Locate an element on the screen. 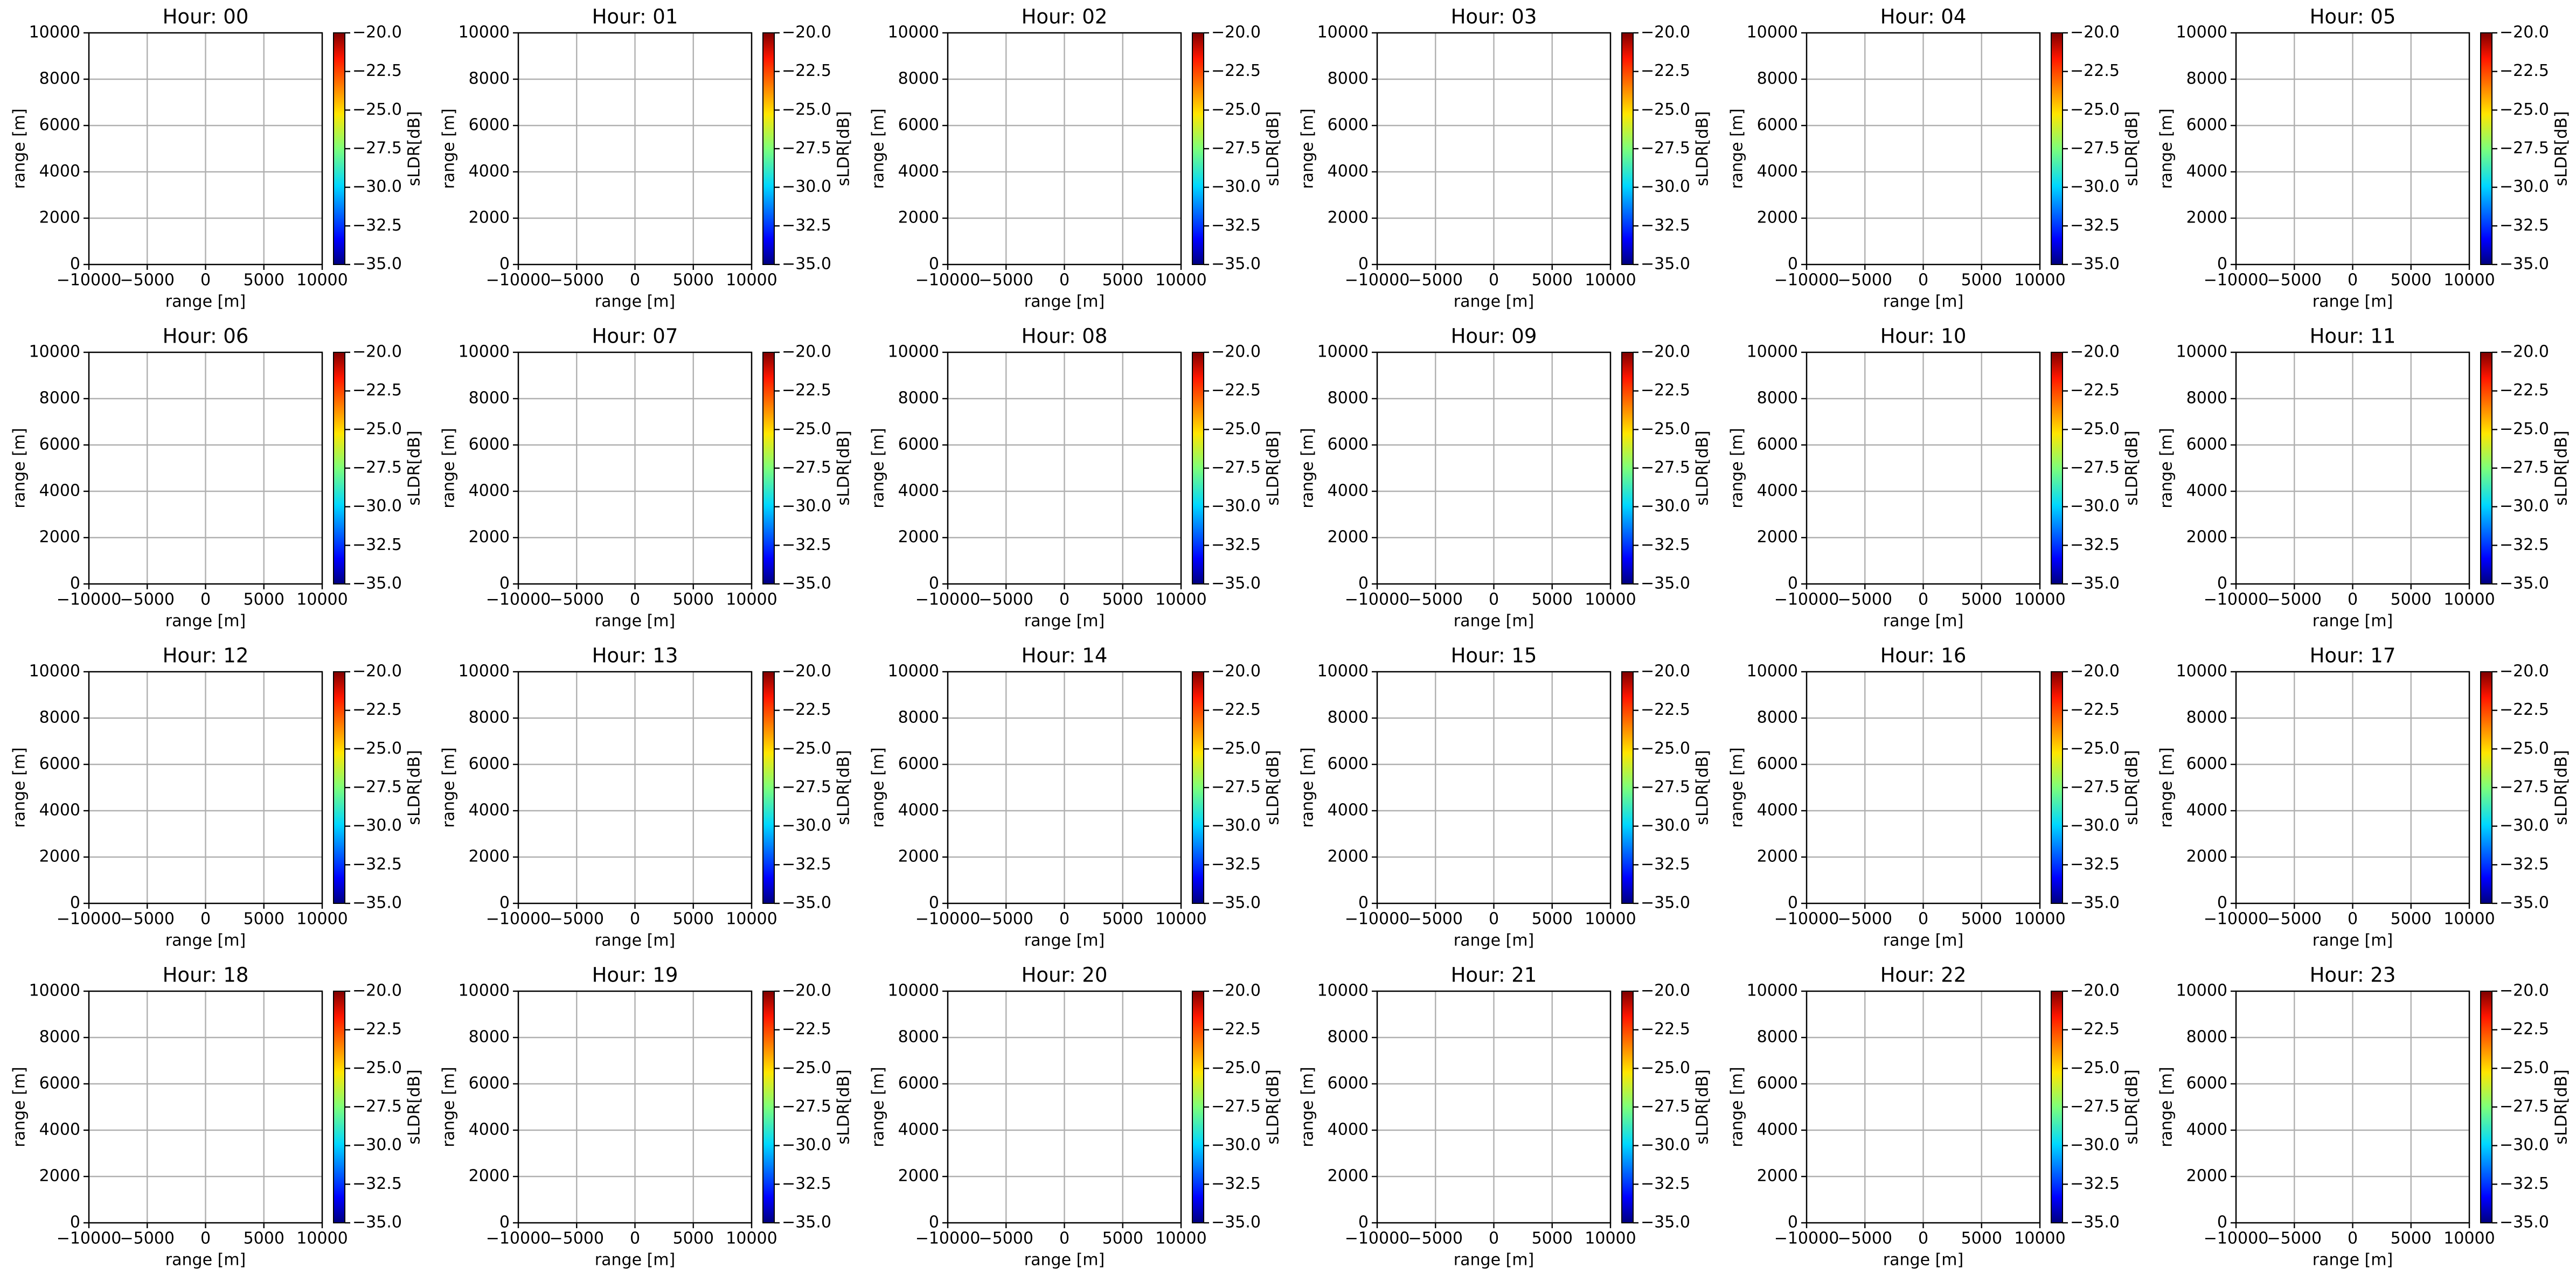 The image size is (2576, 1281). chart-title: Hour: 16 is located at coordinates (1923, 655).